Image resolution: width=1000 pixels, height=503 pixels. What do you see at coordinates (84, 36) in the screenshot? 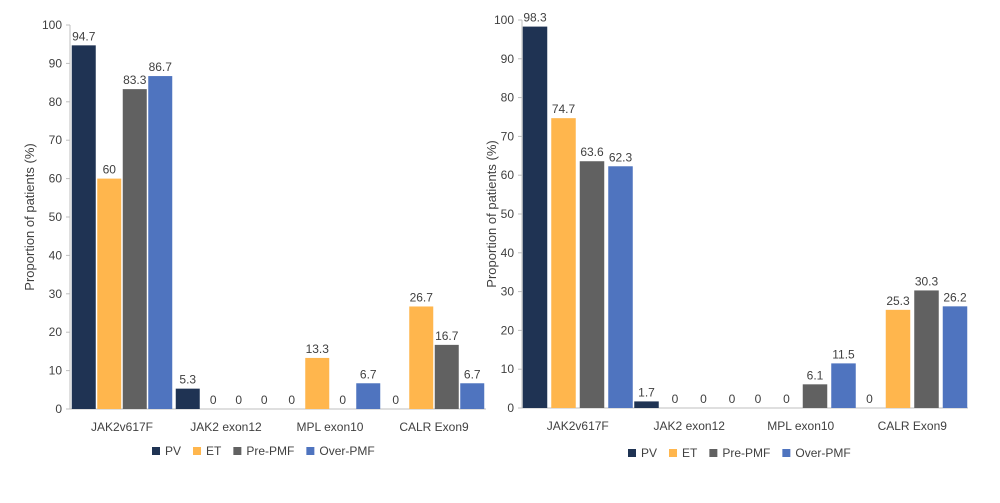
I see `data-label-pv-1: 94.7` at bounding box center [84, 36].